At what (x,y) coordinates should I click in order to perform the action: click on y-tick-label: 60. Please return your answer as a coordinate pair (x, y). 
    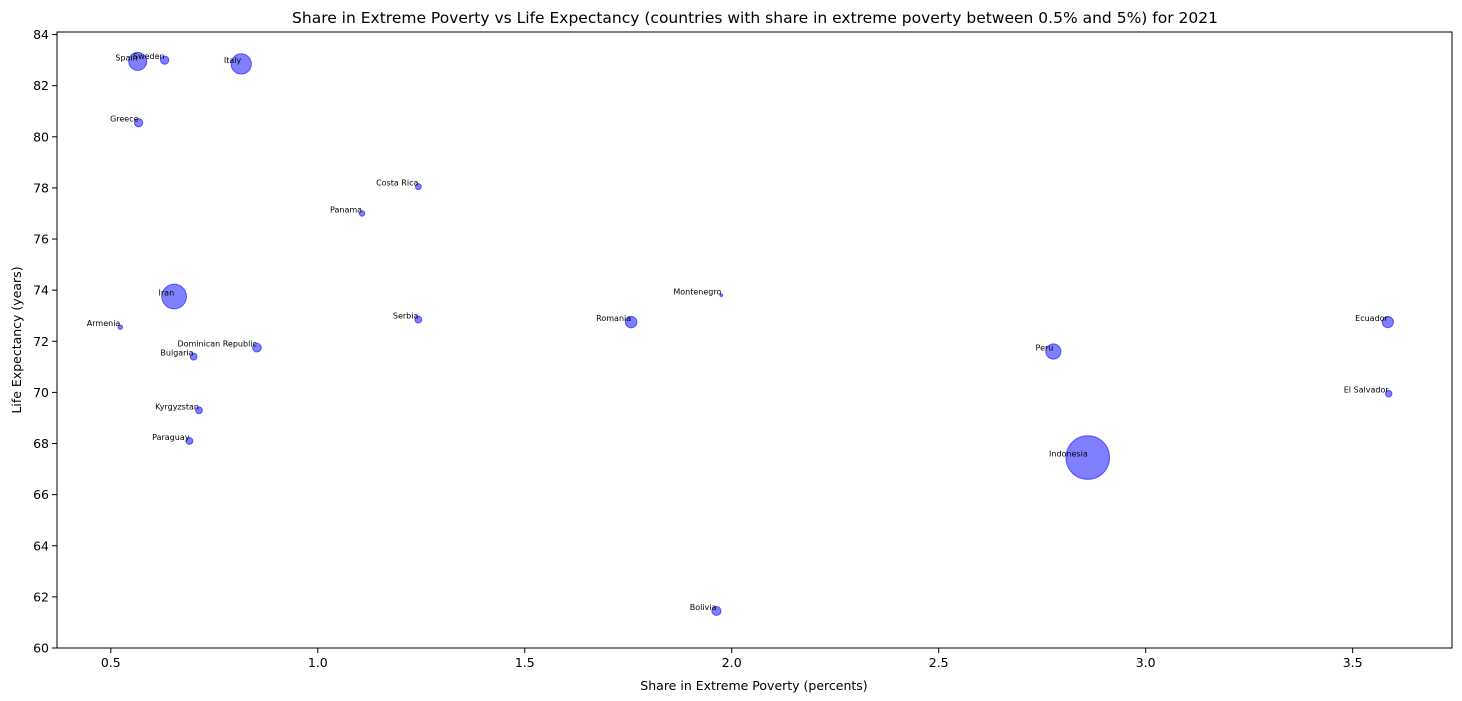
    Looking at the image, I should click on (41, 648).